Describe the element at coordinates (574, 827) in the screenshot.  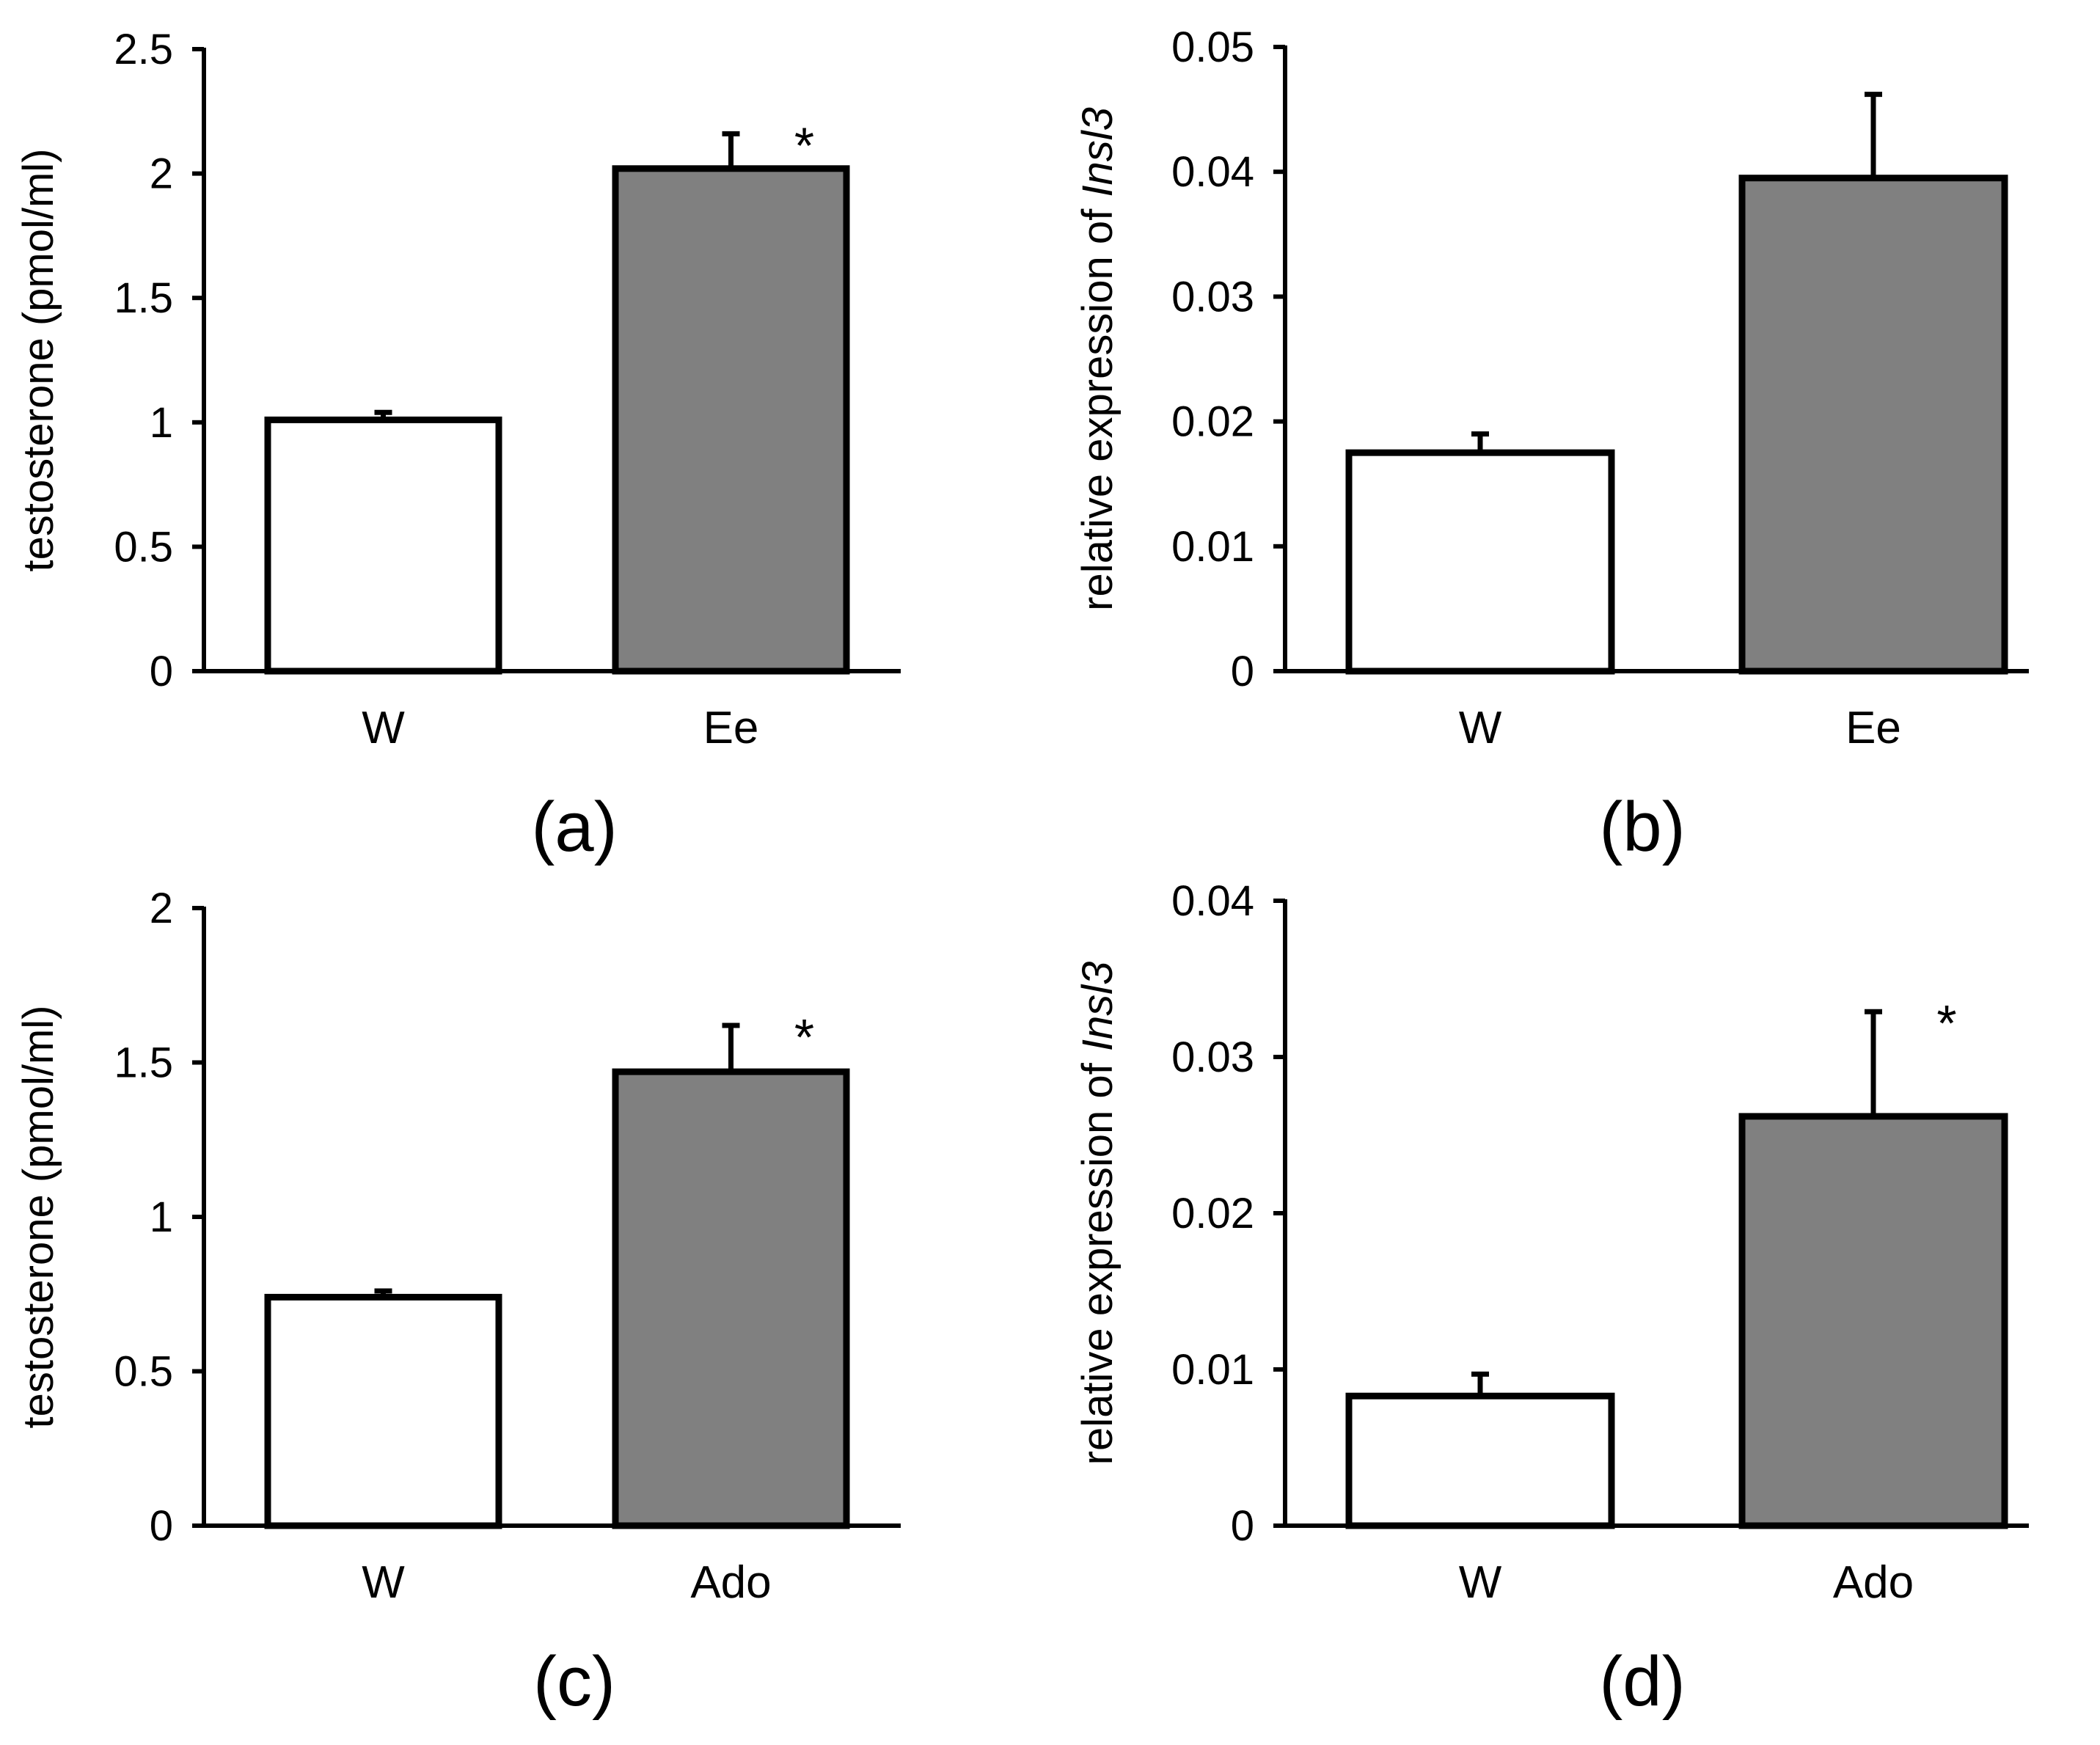
I see `panel-label: (a)` at that location.